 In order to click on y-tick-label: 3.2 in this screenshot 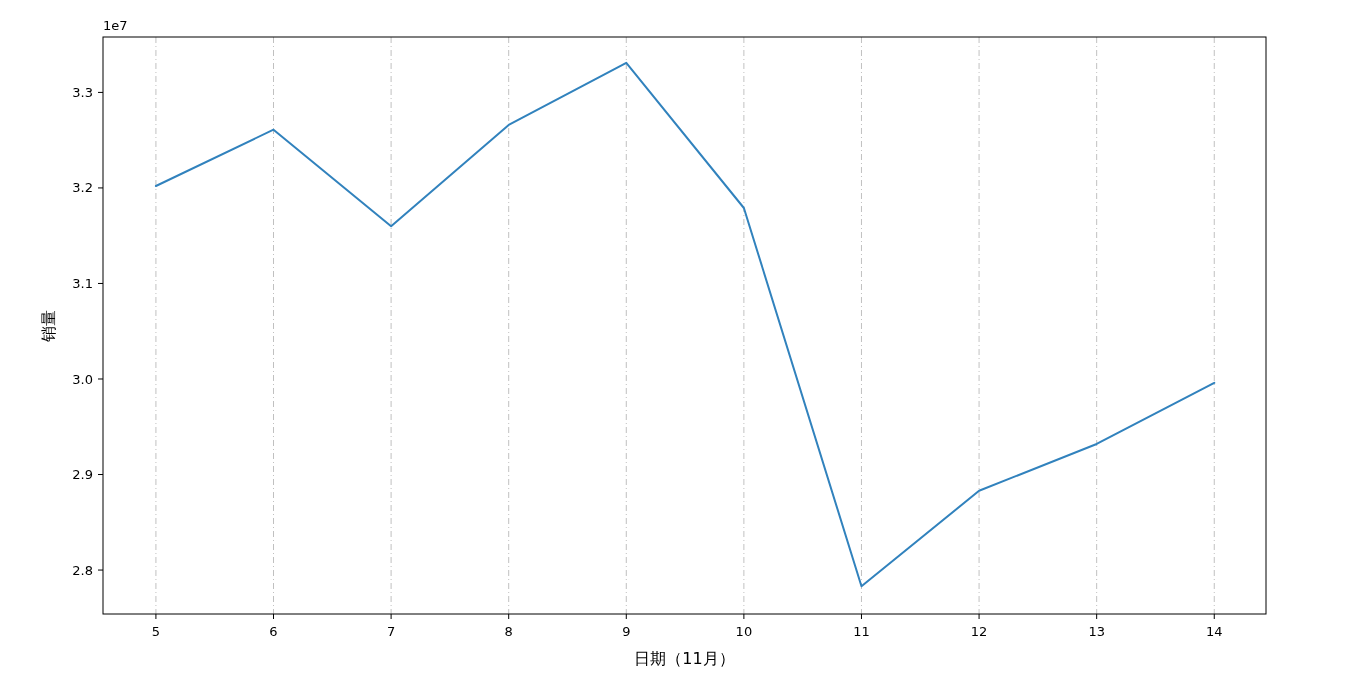, I will do `click(82, 188)`.